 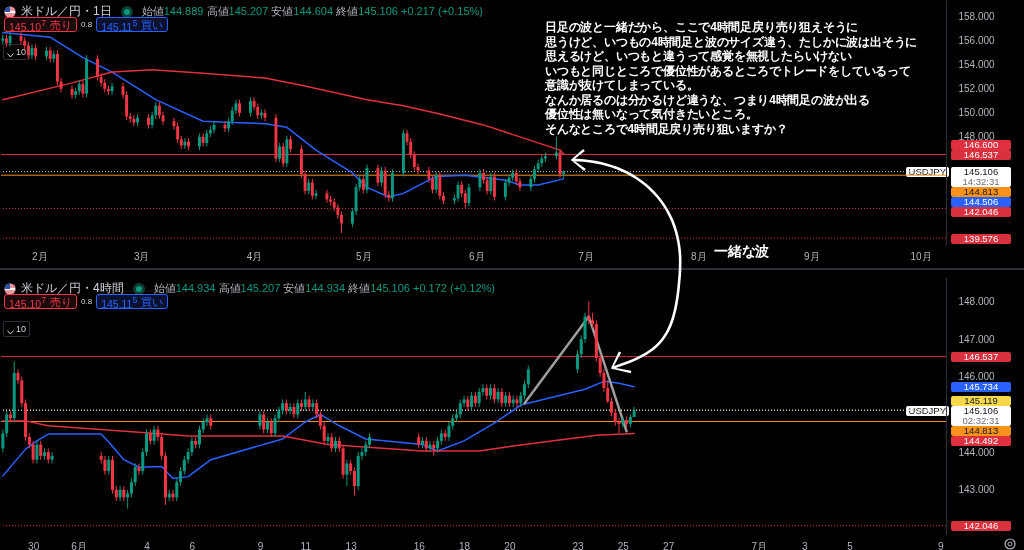 I want to click on x-tick-label: 27, so click(x=669, y=545).